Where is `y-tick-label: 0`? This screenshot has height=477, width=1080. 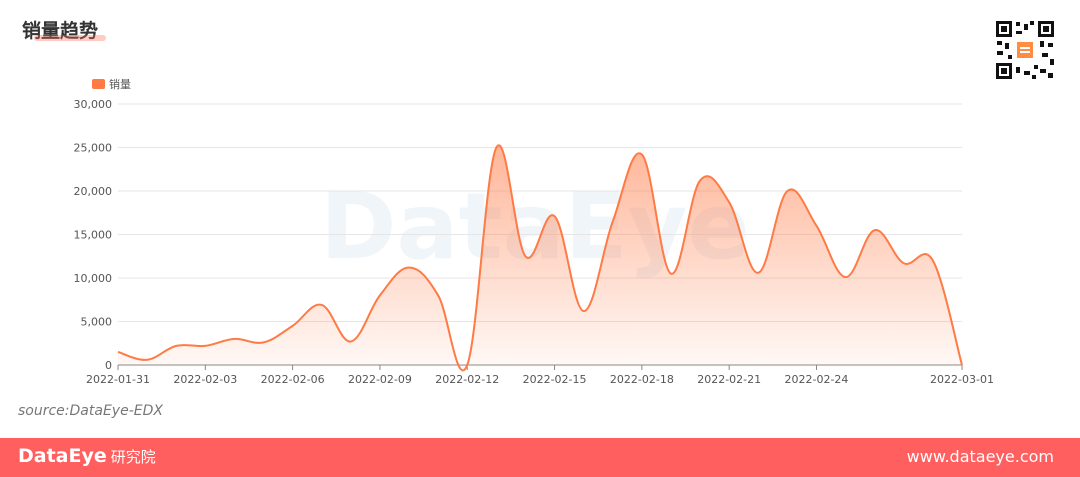
y-tick-label: 0 is located at coordinates (108, 365).